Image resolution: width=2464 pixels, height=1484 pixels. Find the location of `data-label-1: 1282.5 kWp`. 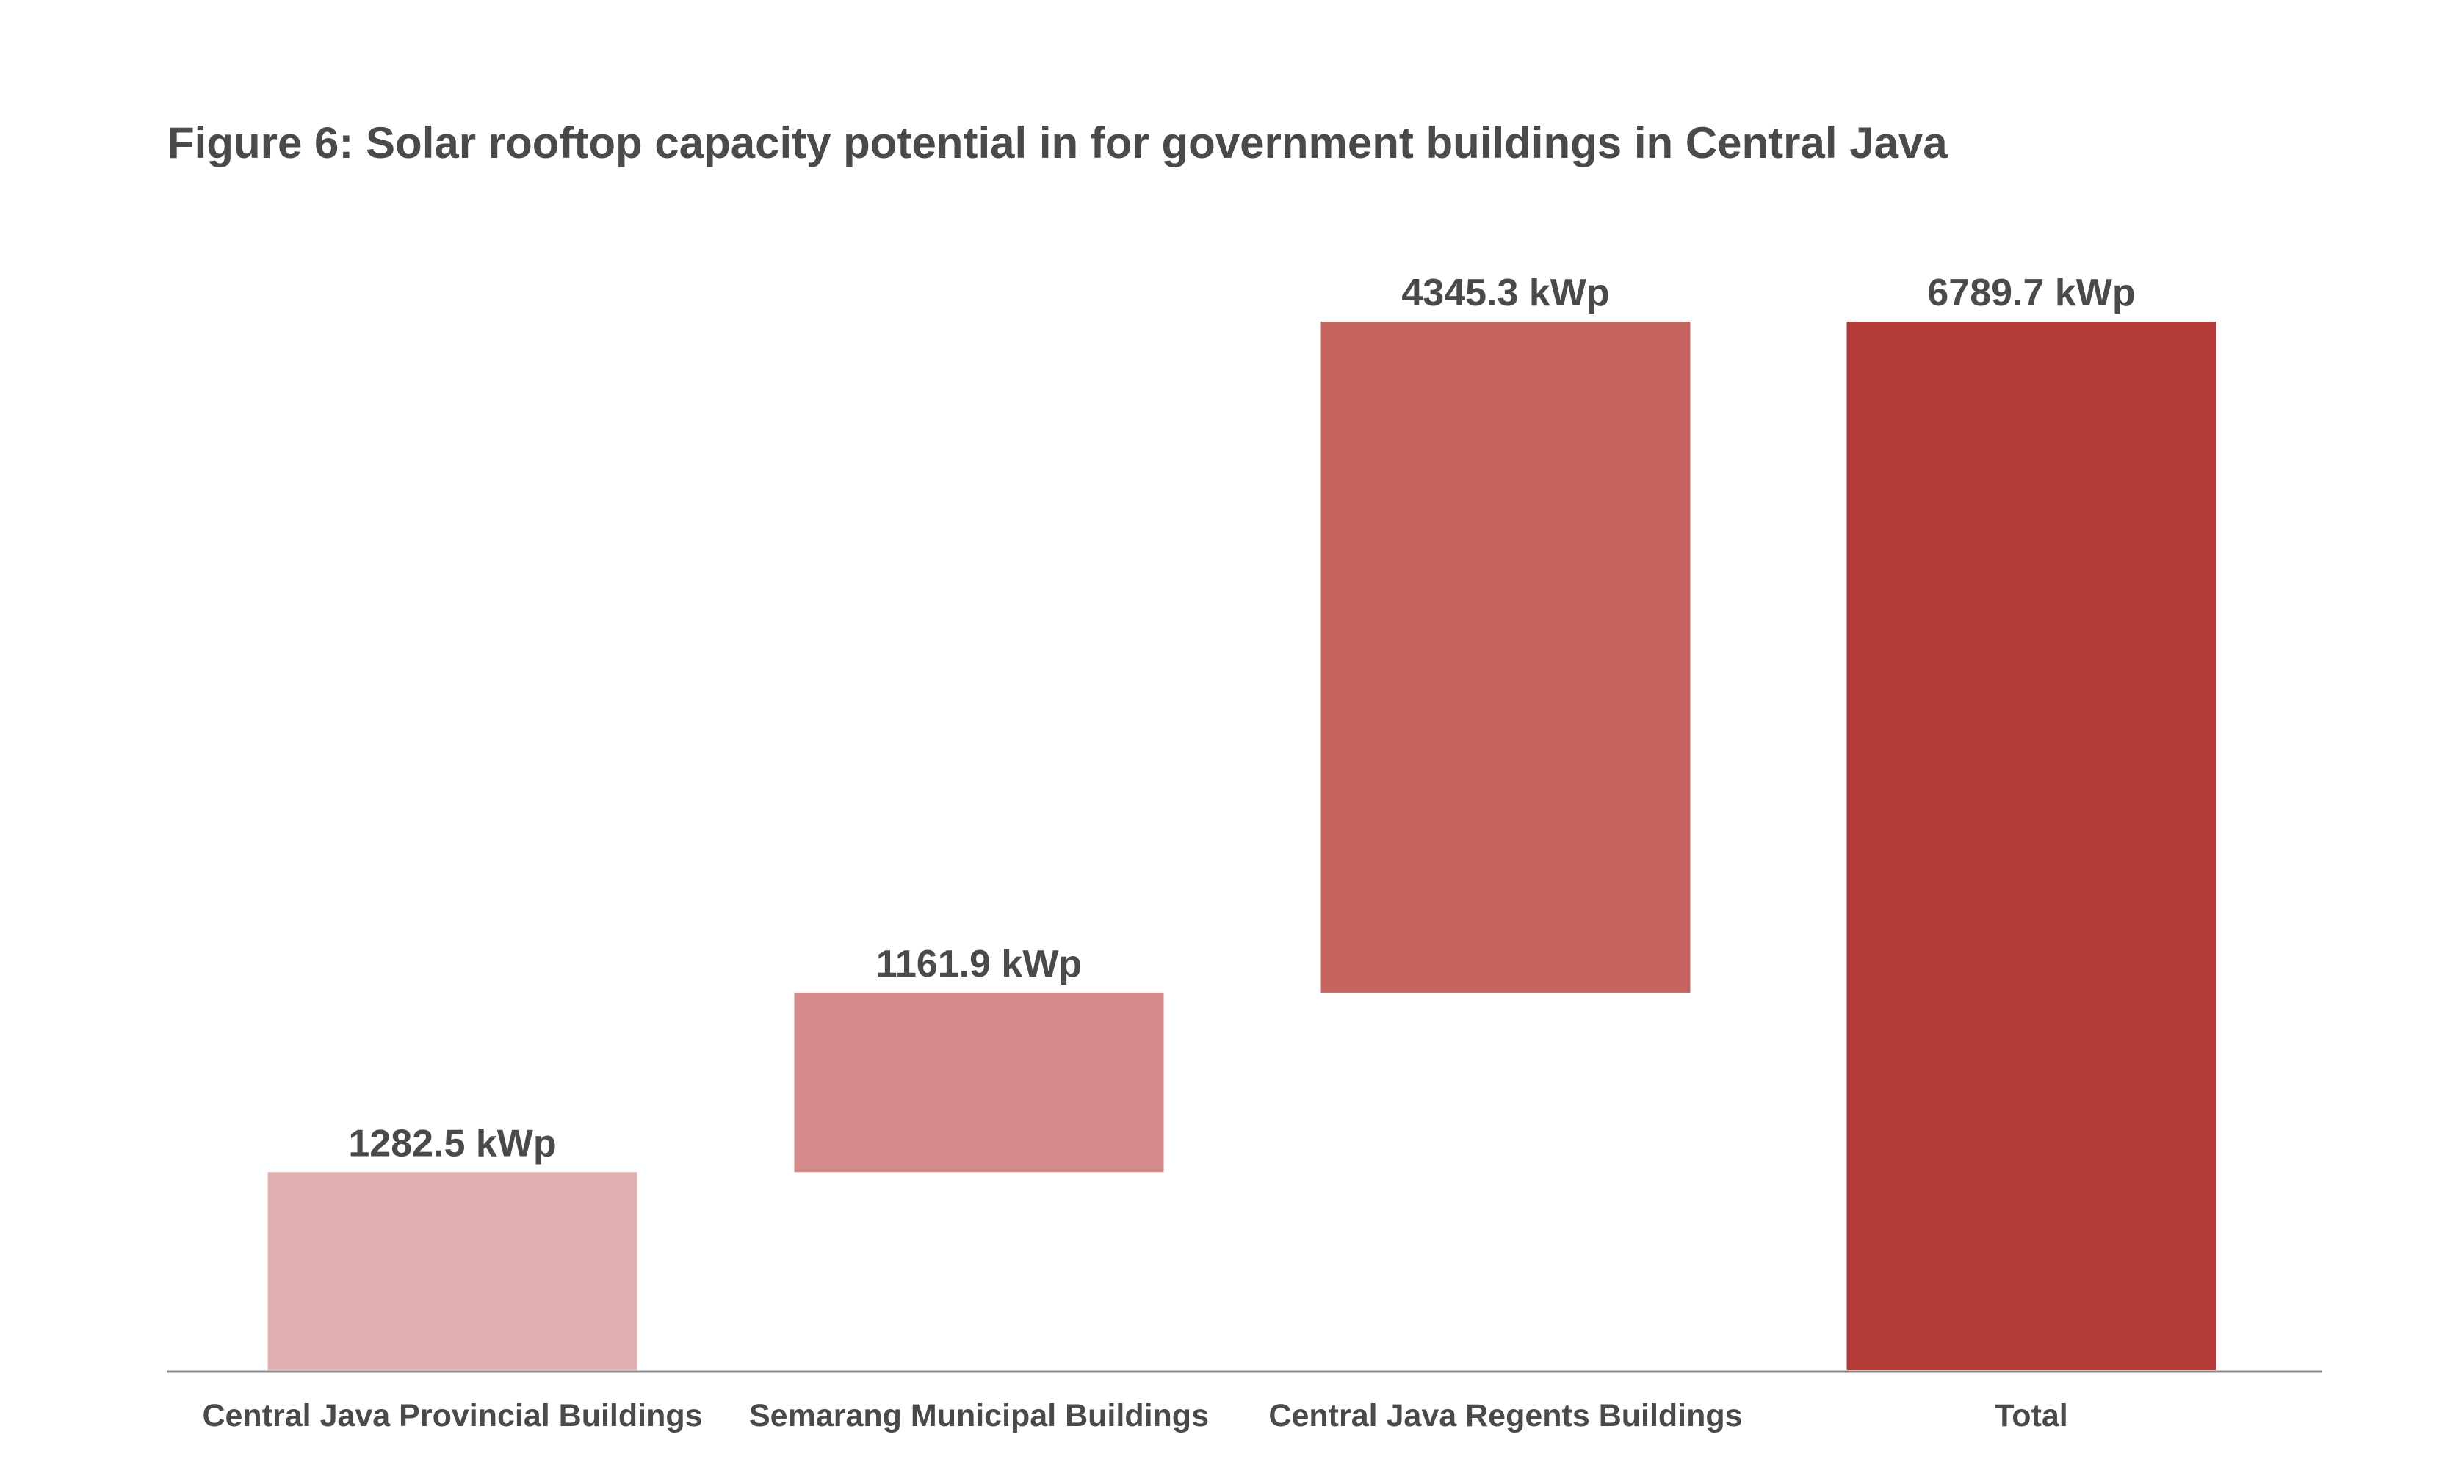

data-label-1: 1282.5 kWp is located at coordinates (452, 1143).